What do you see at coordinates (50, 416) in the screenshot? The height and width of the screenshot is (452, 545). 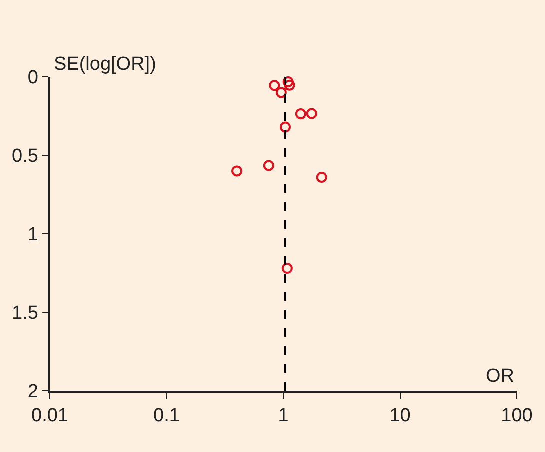 I see `x-tick-label: 0.01` at bounding box center [50, 416].